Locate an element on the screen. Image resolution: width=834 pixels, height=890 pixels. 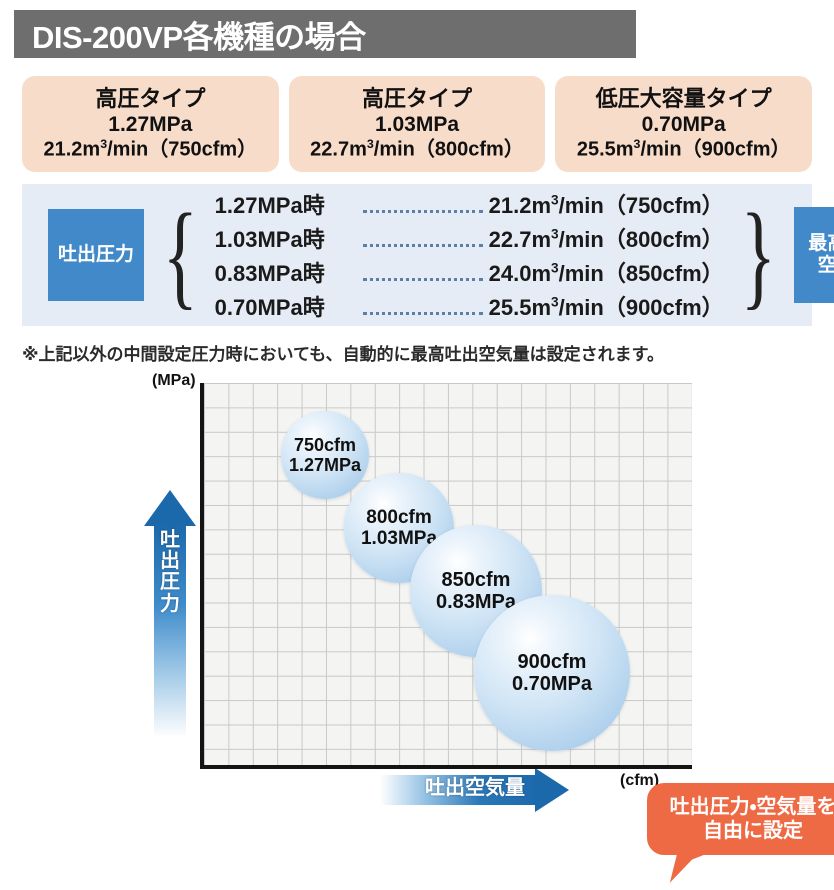
y-arrow-shaft is located at coordinates (170, 631).